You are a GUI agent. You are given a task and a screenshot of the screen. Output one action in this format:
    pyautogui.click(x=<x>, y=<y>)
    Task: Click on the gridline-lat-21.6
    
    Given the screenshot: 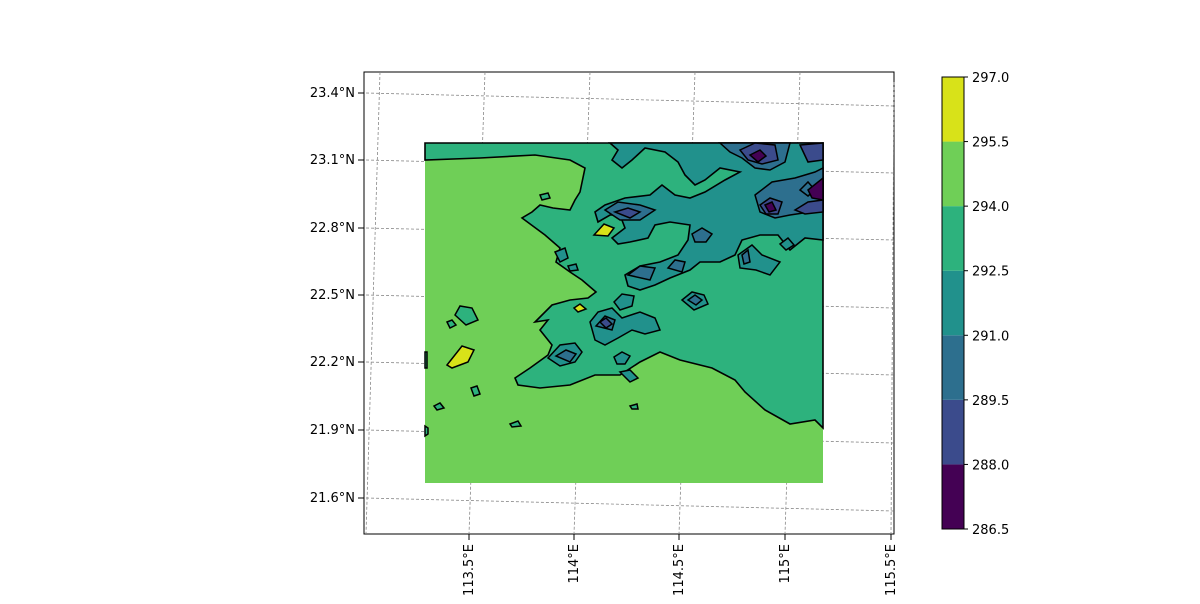 What is the action you would take?
    pyautogui.click(x=630, y=504)
    